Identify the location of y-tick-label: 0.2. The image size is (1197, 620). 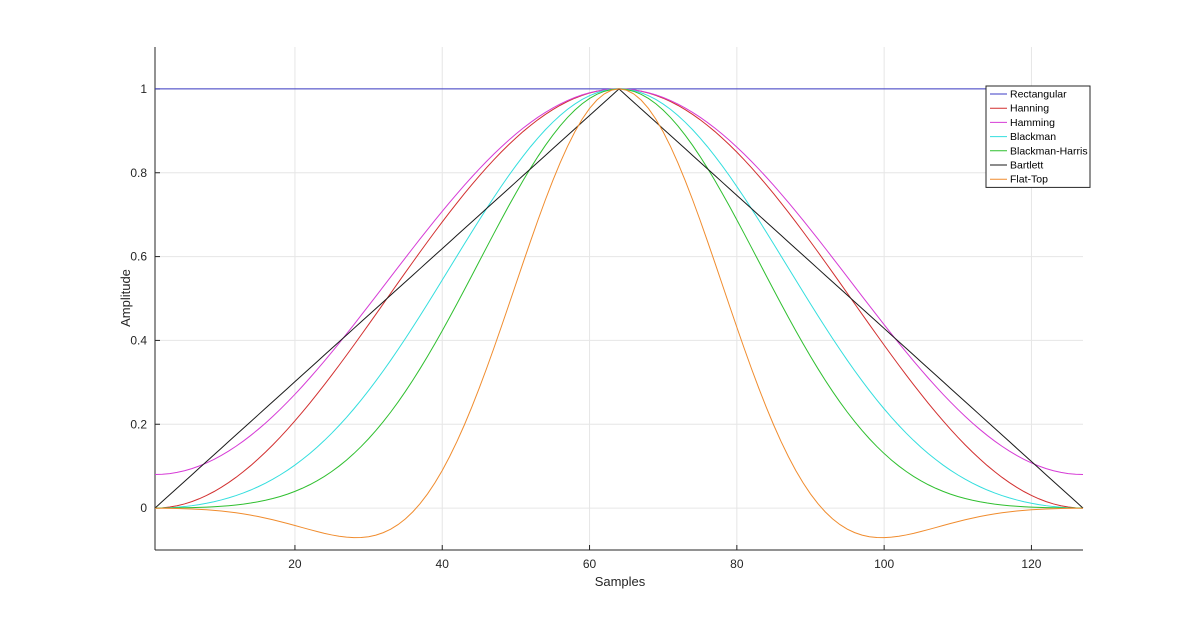
(138, 424).